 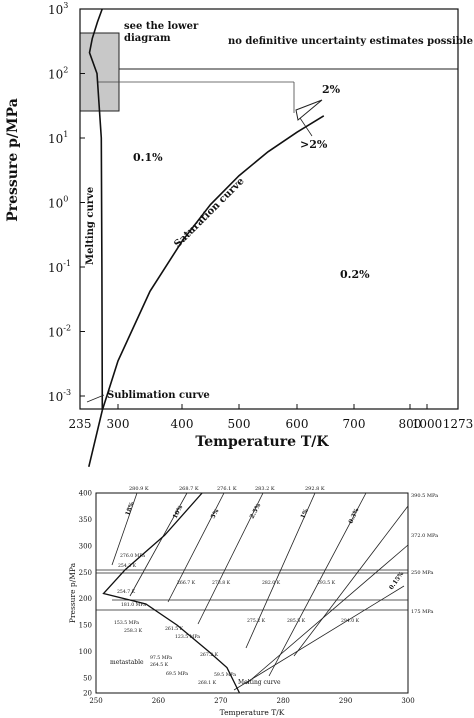 I want to click on lower-x-tick-label: 270, so click(x=220, y=701).